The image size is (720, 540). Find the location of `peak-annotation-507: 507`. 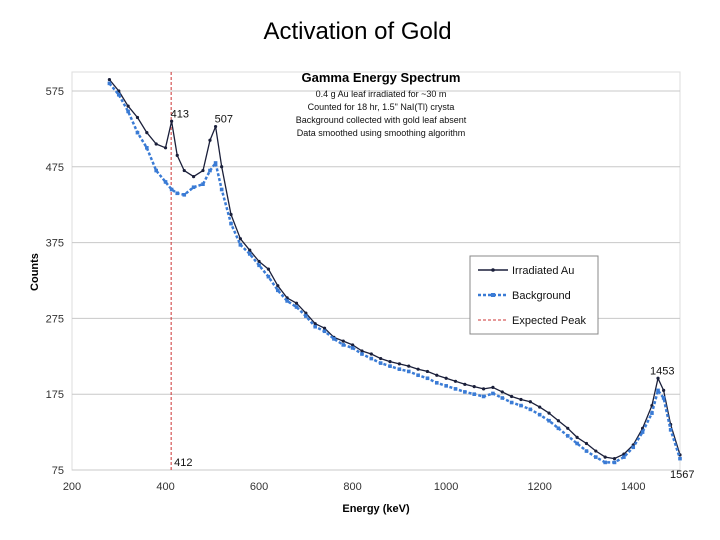

peak-annotation-507: 507 is located at coordinates (224, 120).